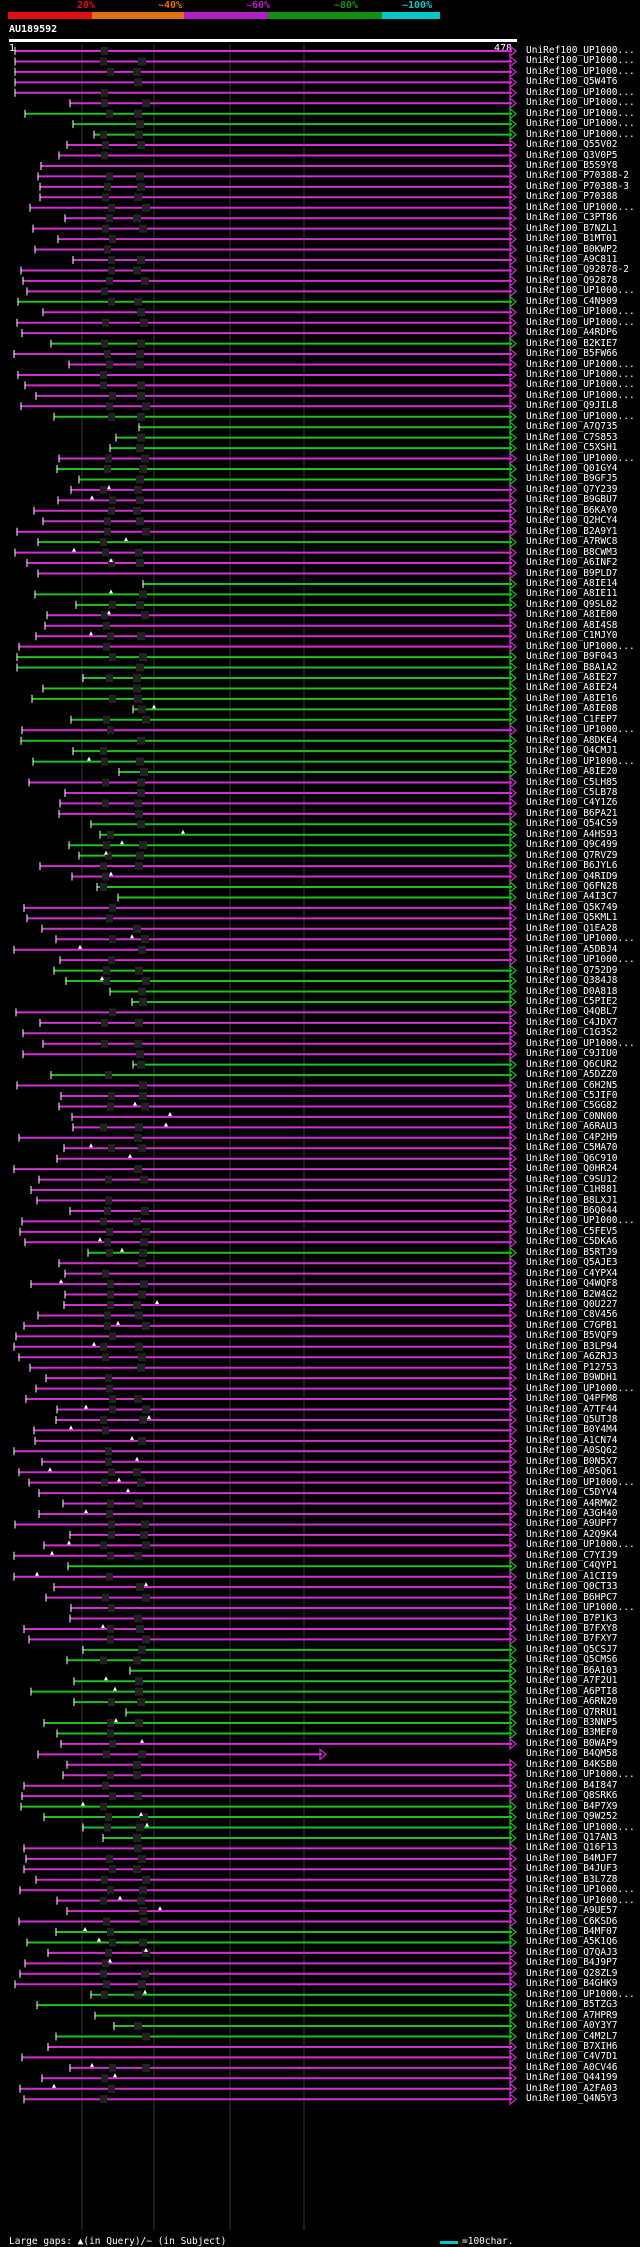 The image size is (640, 2247). I want to click on hit-label: UniRef100_Q4QBL7, so click(572, 1012).